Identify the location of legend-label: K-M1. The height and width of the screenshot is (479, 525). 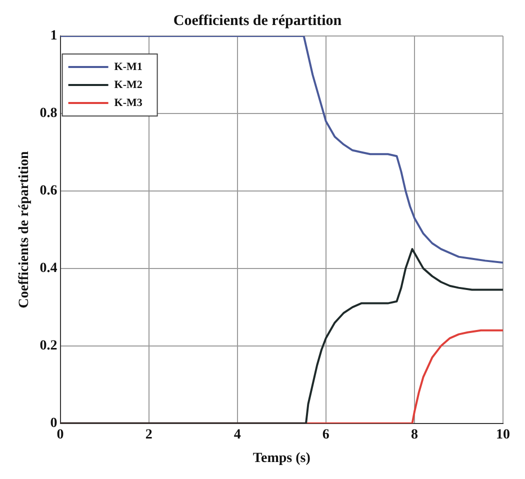
(128, 66).